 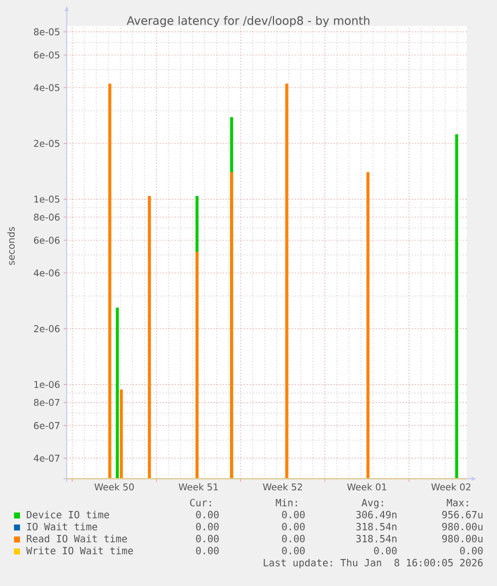 I want to click on text: 306.49n, so click(x=376, y=514).